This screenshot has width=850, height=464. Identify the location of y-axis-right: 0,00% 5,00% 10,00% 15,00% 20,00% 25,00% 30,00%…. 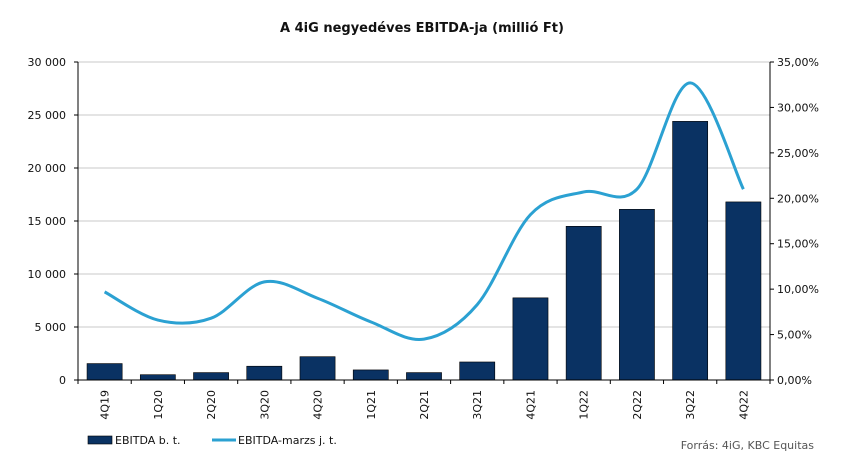
(794, 221).